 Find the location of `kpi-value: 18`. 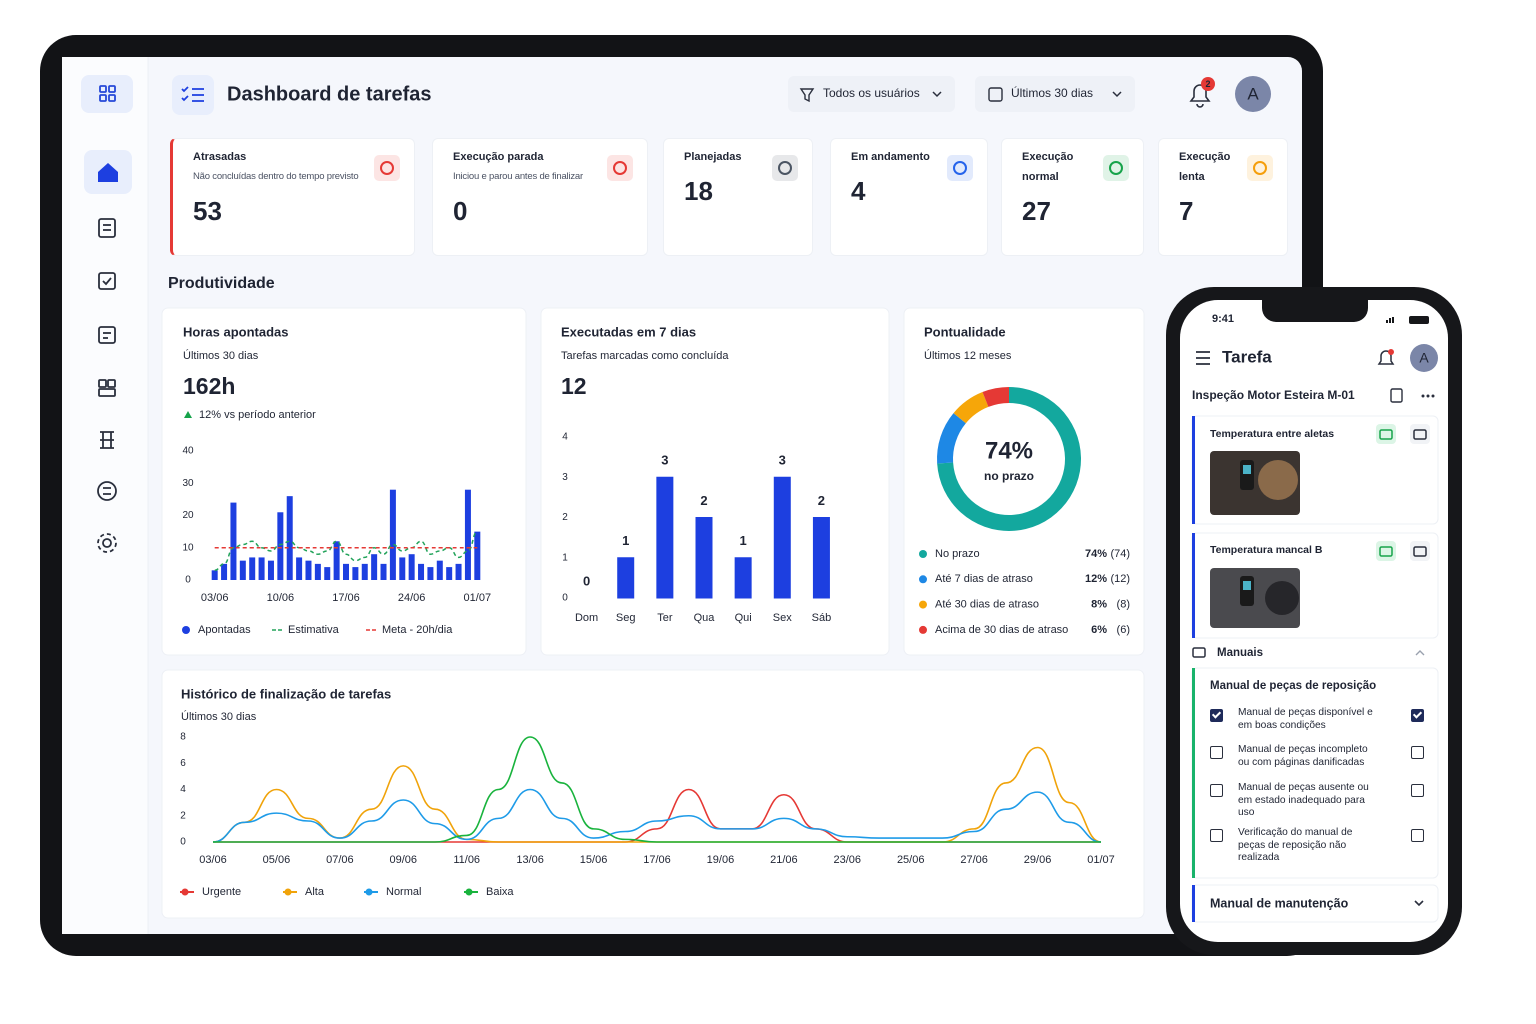

kpi-value: 18 is located at coordinates (698, 191).